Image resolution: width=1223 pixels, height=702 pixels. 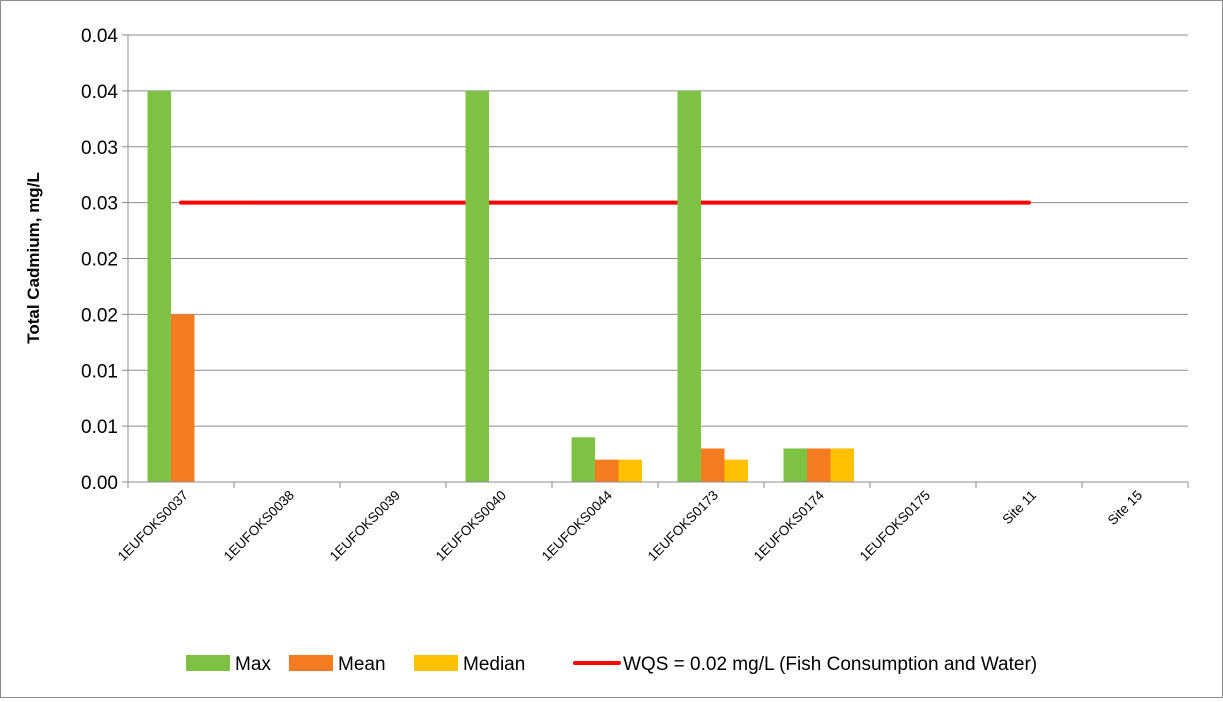 What do you see at coordinates (33, 258) in the screenshot?
I see `y-axis-label: Total Cadmium, mg/L` at bounding box center [33, 258].